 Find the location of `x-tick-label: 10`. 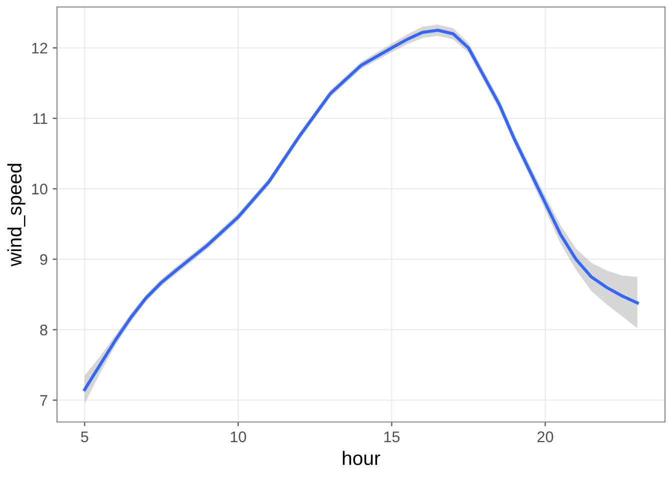

x-tick-label: 10 is located at coordinates (238, 436).